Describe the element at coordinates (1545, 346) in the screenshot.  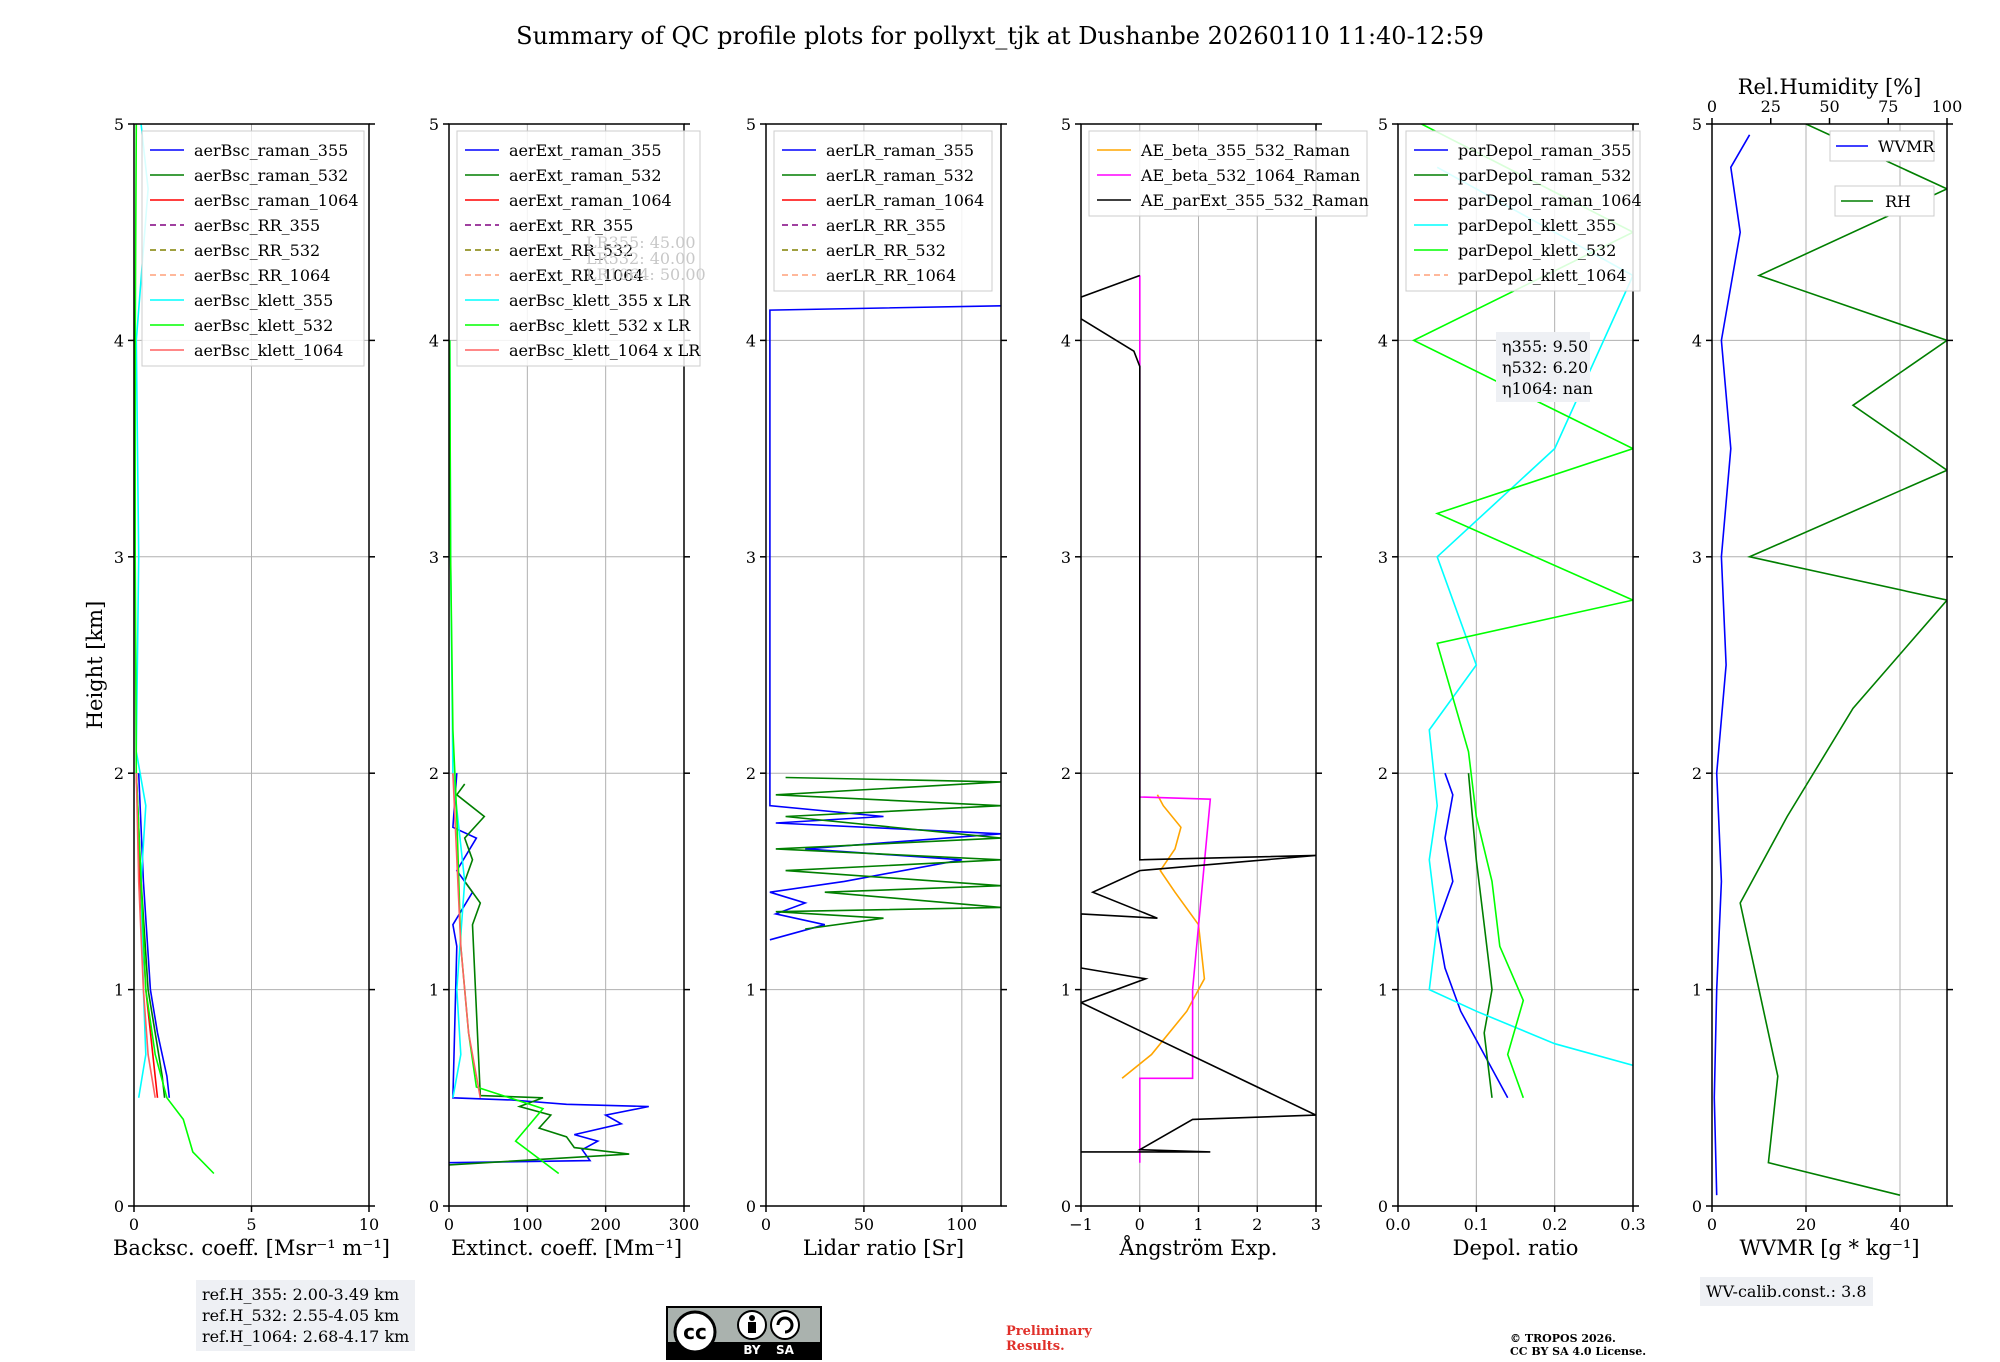
I see `eta-label-0: η355: 9.50` at that location.